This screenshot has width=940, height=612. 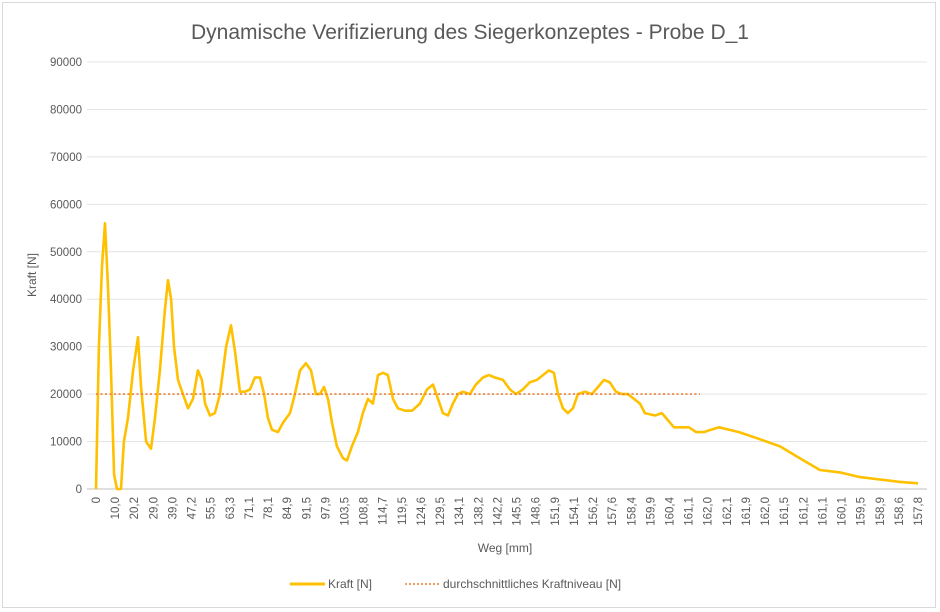 I want to click on x-tick-label: 84,9, so click(x=288, y=508).